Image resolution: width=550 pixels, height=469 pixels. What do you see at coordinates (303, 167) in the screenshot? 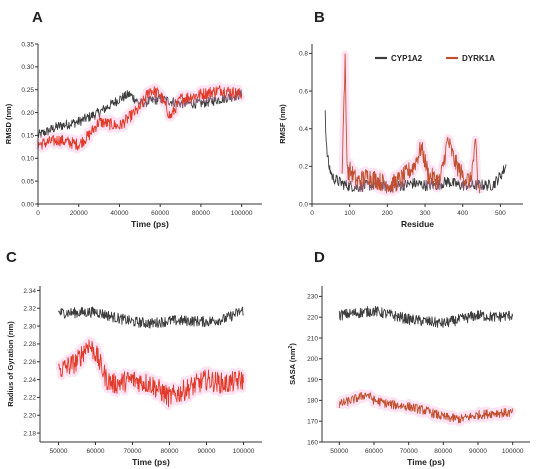
I see `y-tick-label: 0.2` at bounding box center [303, 167].